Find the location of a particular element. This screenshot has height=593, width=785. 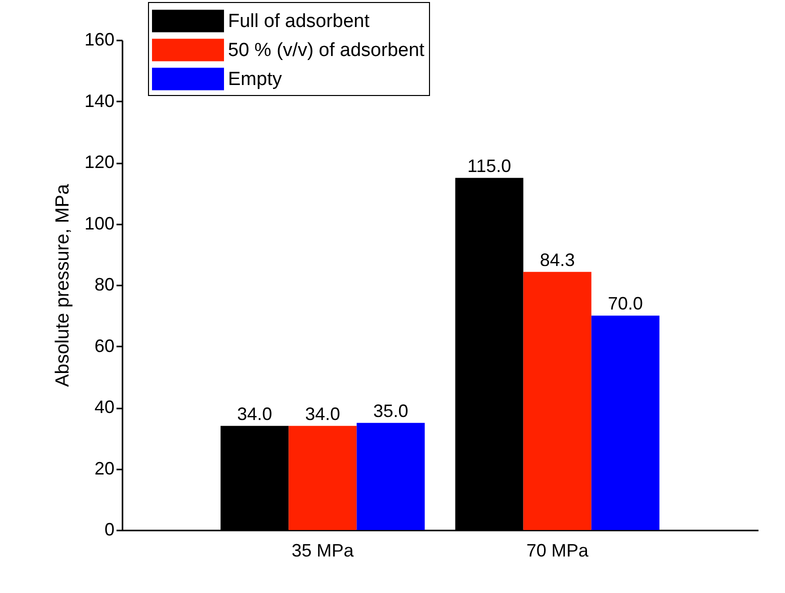

data-label: 84.3 is located at coordinates (557, 260).